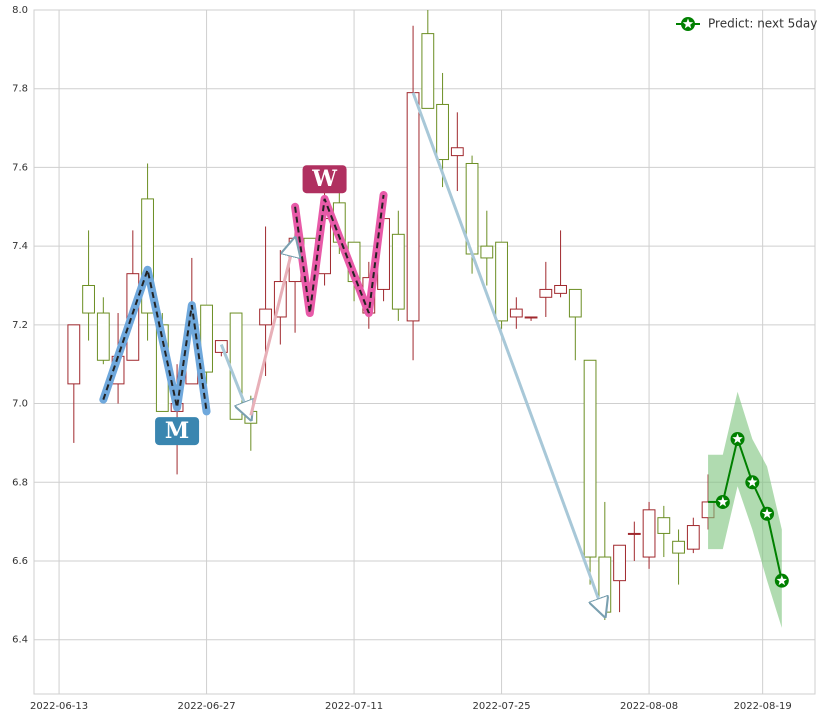 This screenshot has width=820, height=718. What do you see at coordinates (502, 706) in the screenshot?
I see `x-tick-label: 2022-07-25` at bounding box center [502, 706].